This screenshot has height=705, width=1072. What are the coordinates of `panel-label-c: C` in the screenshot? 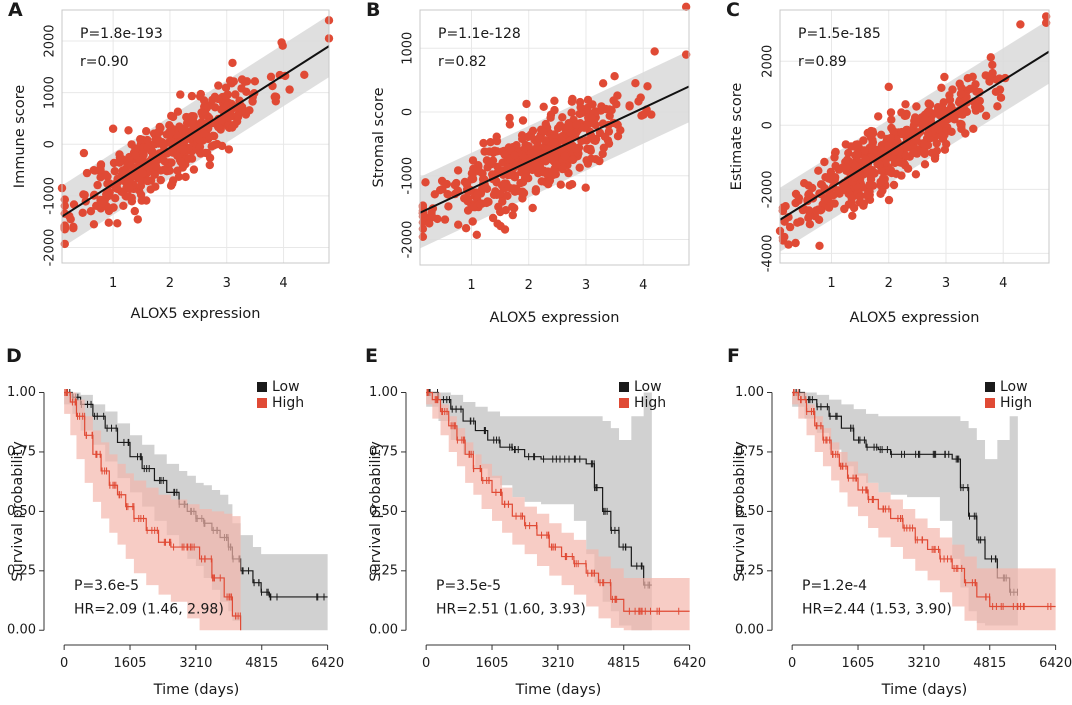 It's located at (733, 10).